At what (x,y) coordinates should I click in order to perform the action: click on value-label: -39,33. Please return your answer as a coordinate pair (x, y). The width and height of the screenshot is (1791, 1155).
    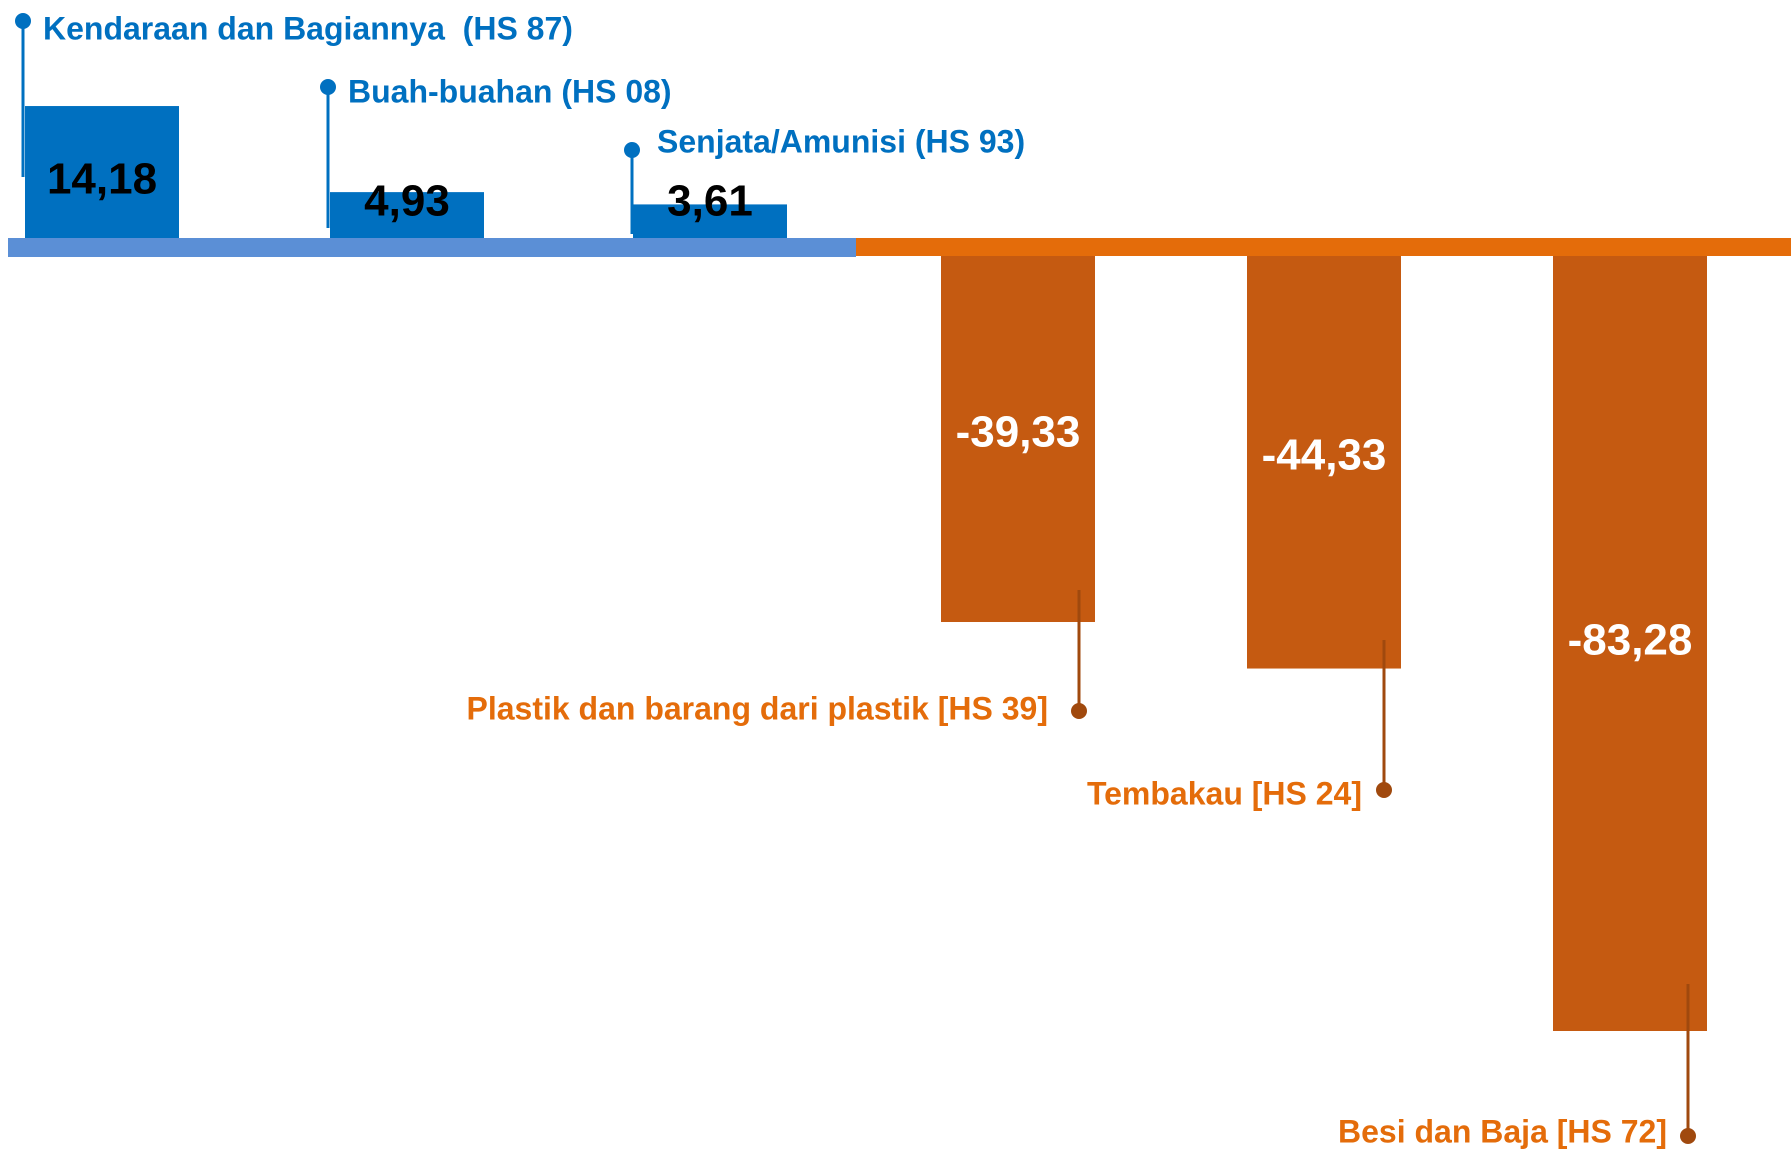
    Looking at the image, I should click on (1018, 432).